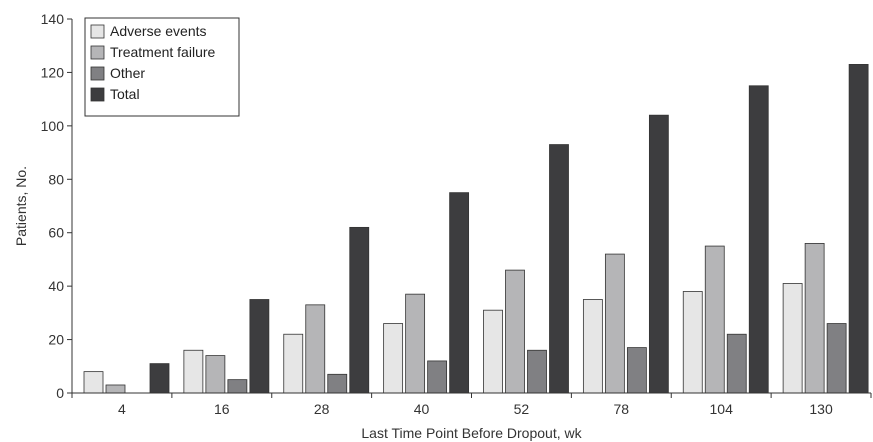 The height and width of the screenshot is (442, 873). Describe the element at coordinates (125, 94) in the screenshot. I see `legend-label-total: Total` at that location.